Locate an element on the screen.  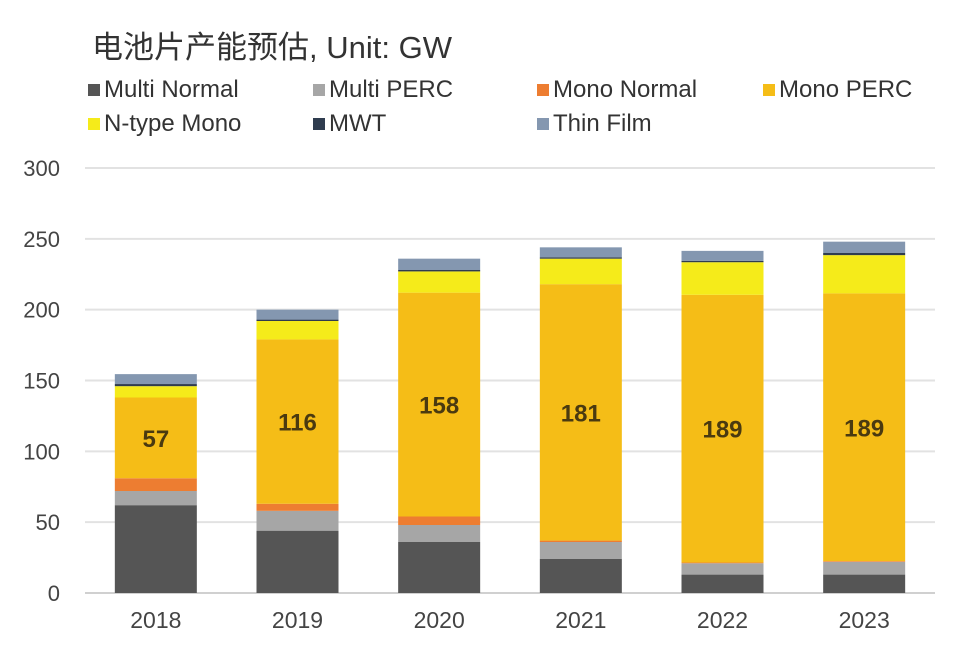
legend-item: Mono Normal is located at coordinates (617, 90).